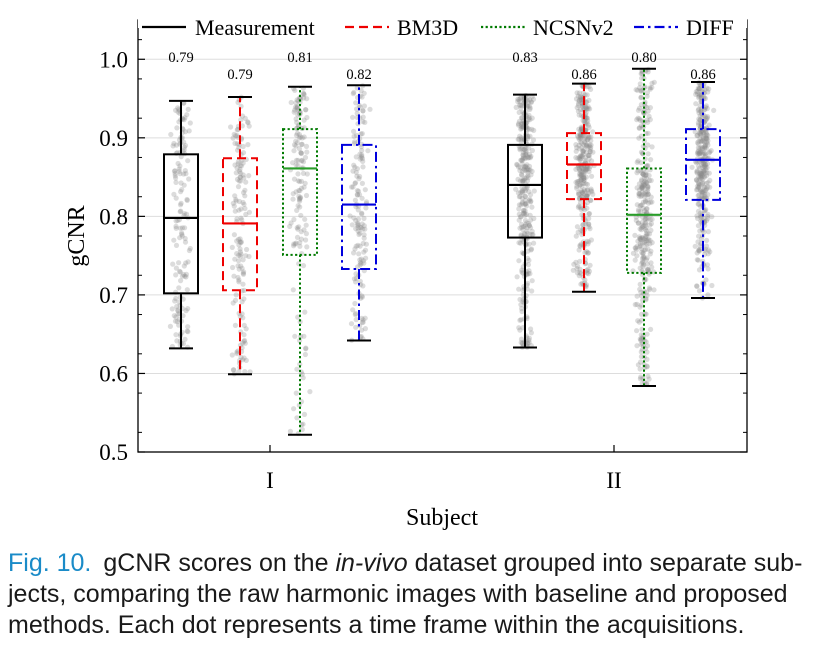  What do you see at coordinates (371, 563) in the screenshot?
I see `caption-text-italic: in-vivo` at bounding box center [371, 563].